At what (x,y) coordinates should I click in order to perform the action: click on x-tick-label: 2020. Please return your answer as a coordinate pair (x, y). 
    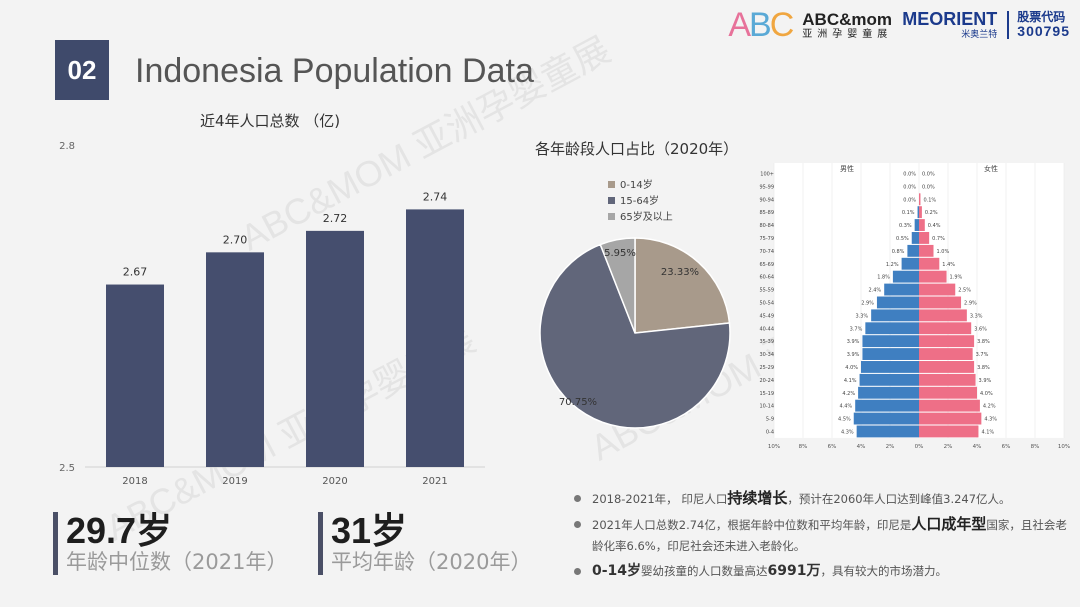
    Looking at the image, I should click on (334, 481).